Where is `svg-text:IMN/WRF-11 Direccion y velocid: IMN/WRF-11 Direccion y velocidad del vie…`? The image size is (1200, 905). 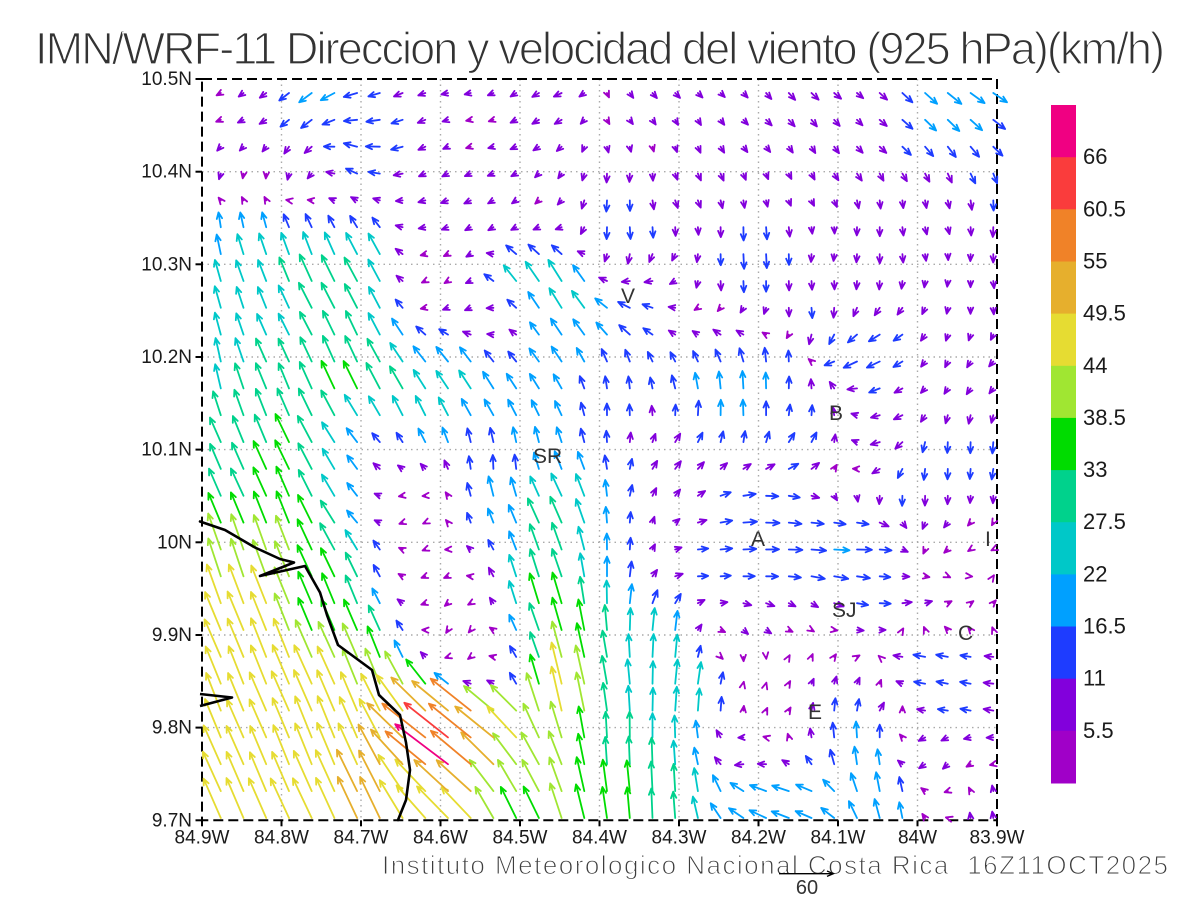 svg-text:IMN/WRF-11 Direccion y velocid: IMN/WRF-11 Direccion y velocidad del vie… is located at coordinates (600, 48).